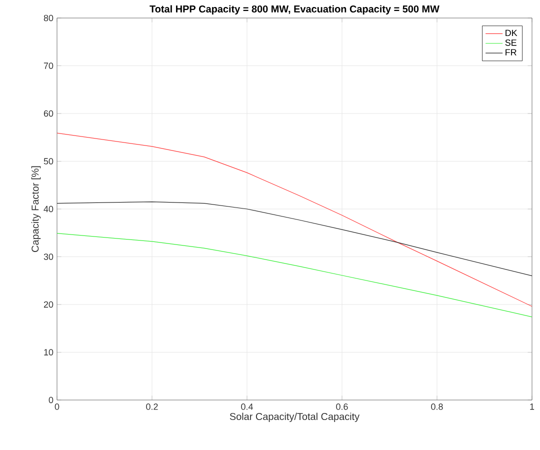 The height and width of the screenshot is (450, 540). Describe the element at coordinates (49, 304) in the screenshot. I see `y-tick-label: 20` at that location.